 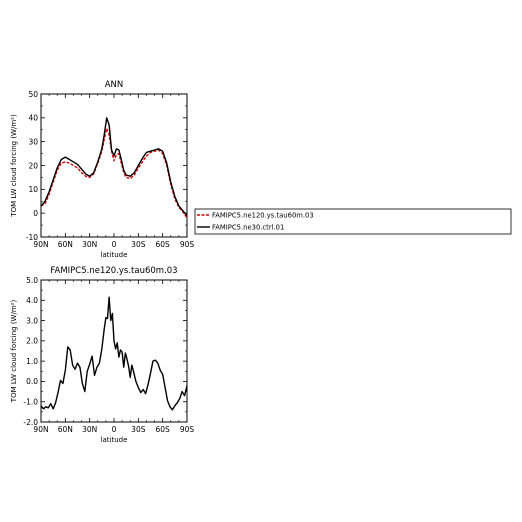 I want to click on chart-title: FAMIPC5.ne120.ys.tau60m.03, so click(x=113, y=271).